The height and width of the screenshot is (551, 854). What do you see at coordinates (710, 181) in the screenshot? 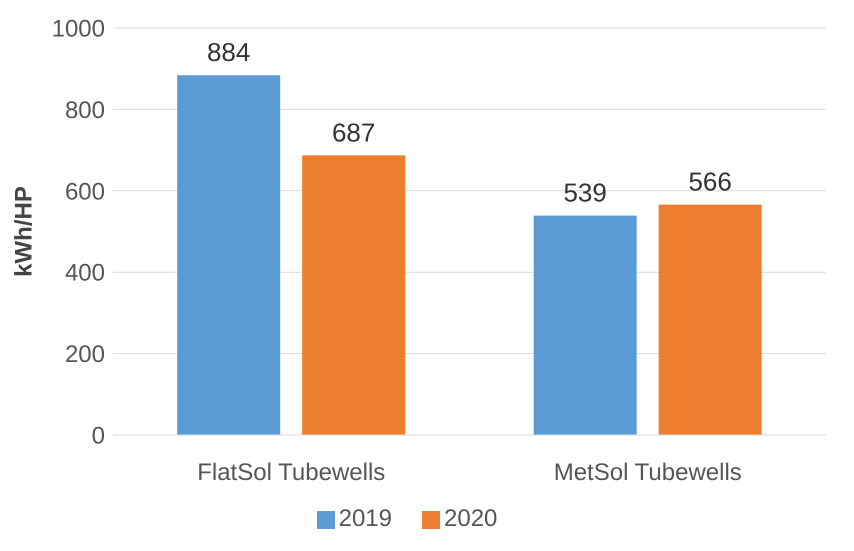
I see `data-label: 566` at bounding box center [710, 181].